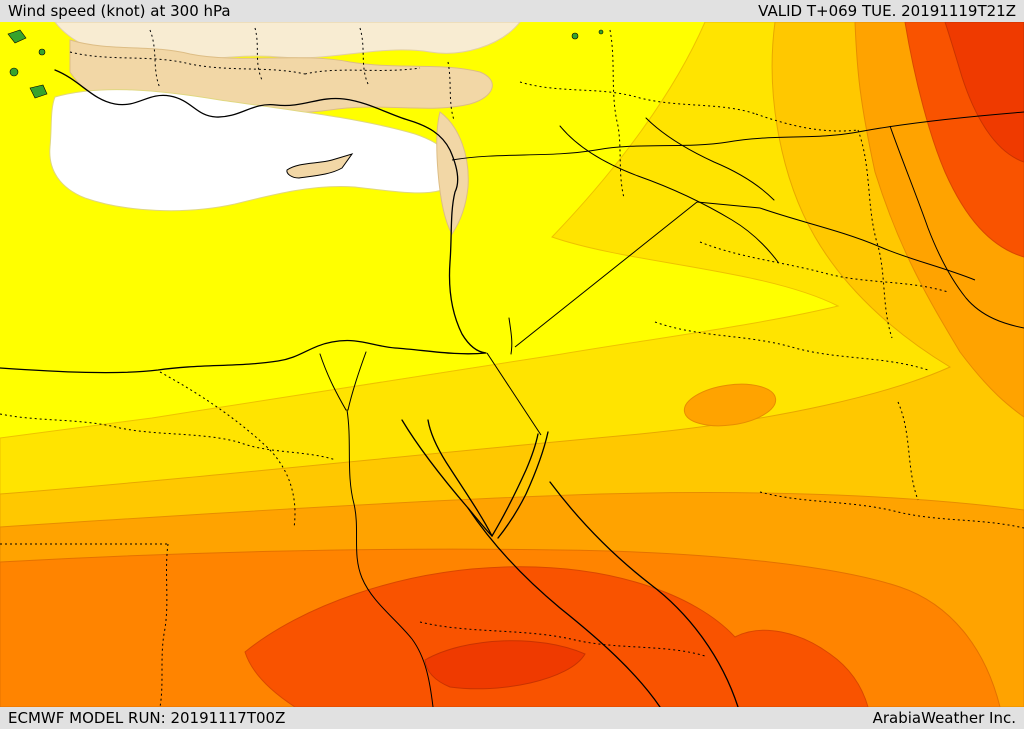  I want to click on band-orange-spot, so click(730, 405).